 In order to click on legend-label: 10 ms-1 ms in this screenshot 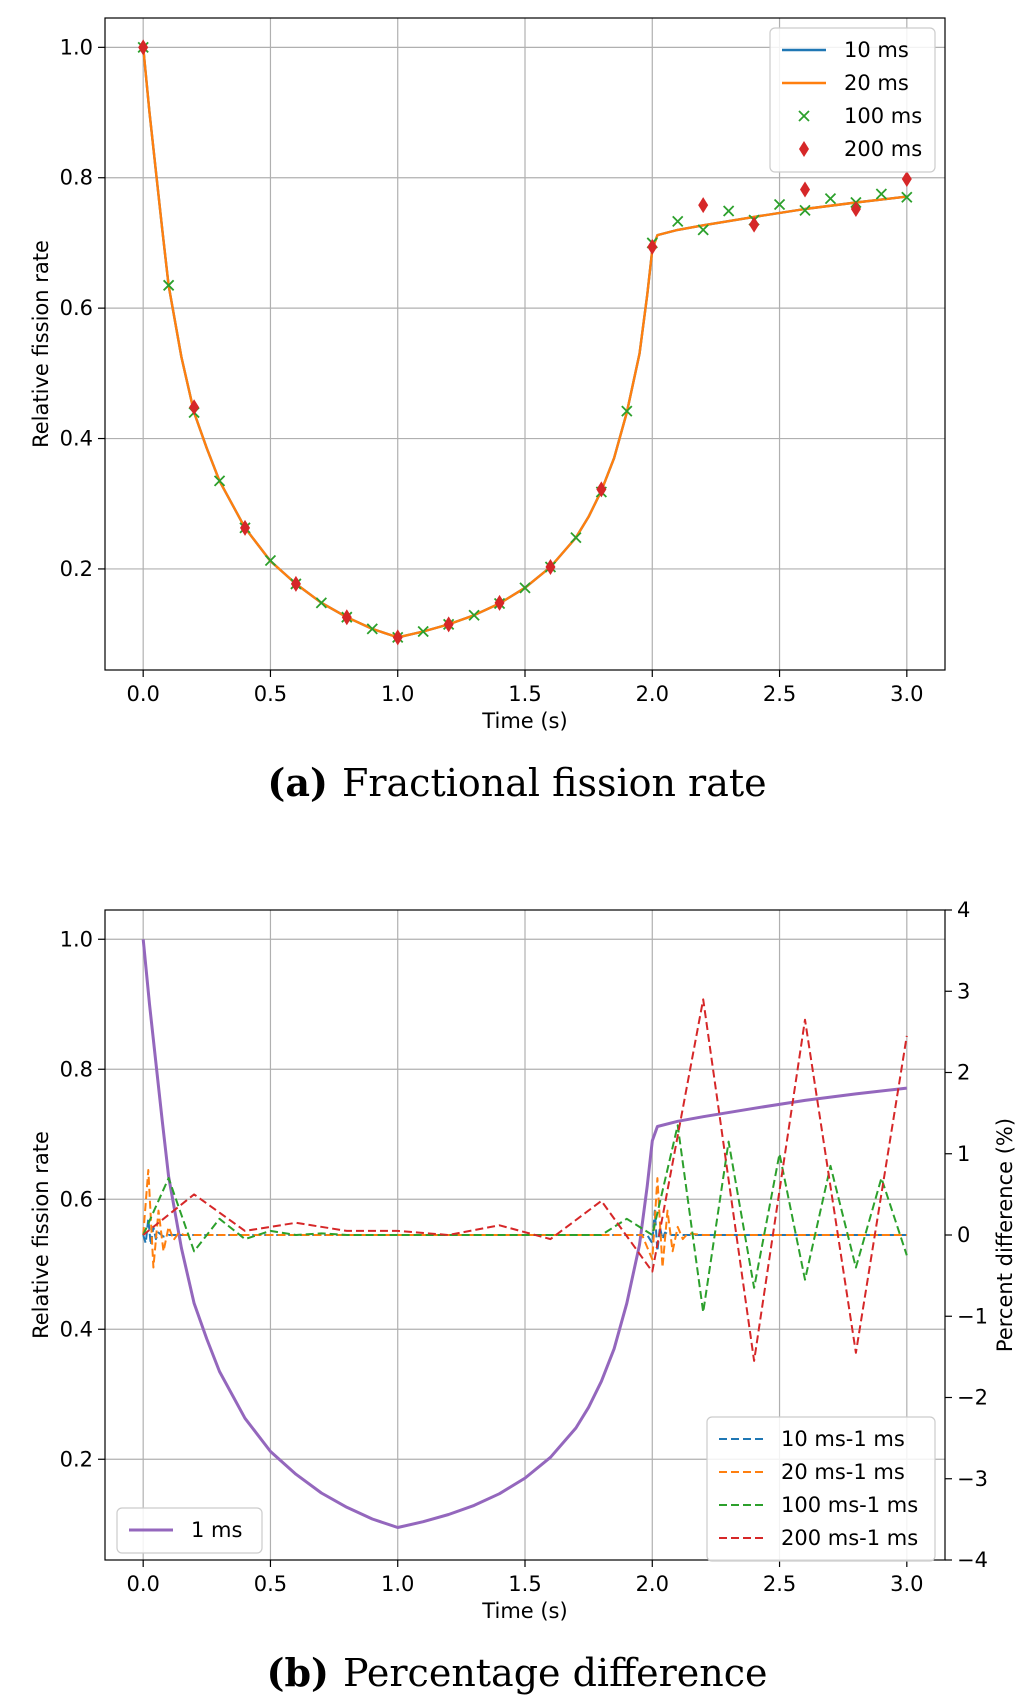, I will do `click(843, 1439)`.